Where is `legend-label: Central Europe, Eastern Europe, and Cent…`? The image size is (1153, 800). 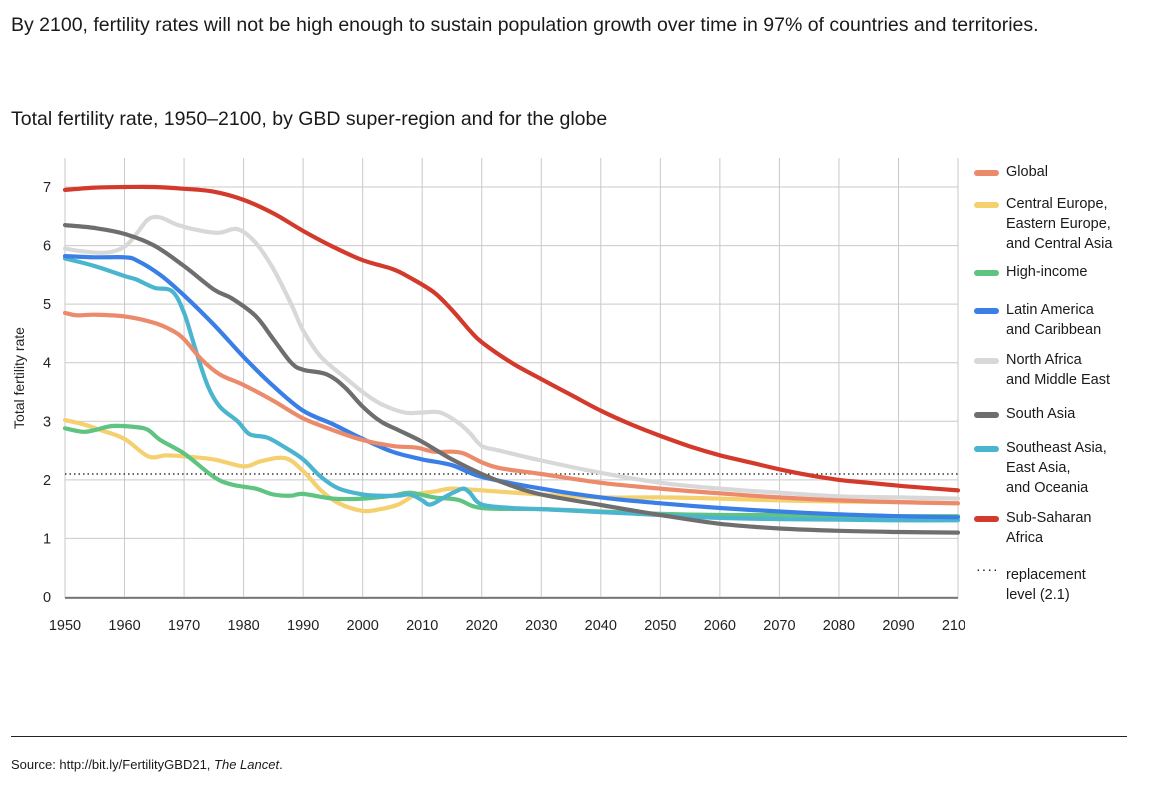 legend-label: Central Europe, Eastern Europe, and Cent… is located at coordinates (1059, 224).